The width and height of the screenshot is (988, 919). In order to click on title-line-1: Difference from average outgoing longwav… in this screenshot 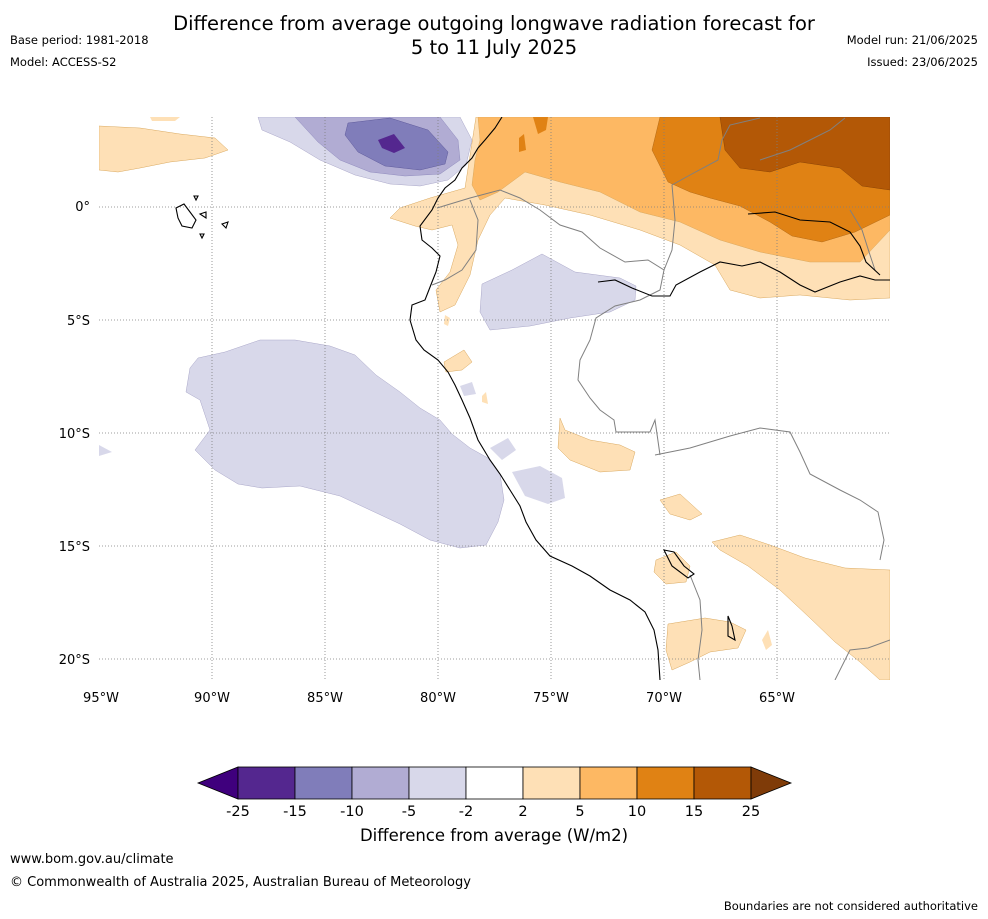, I will do `click(494, 23)`.